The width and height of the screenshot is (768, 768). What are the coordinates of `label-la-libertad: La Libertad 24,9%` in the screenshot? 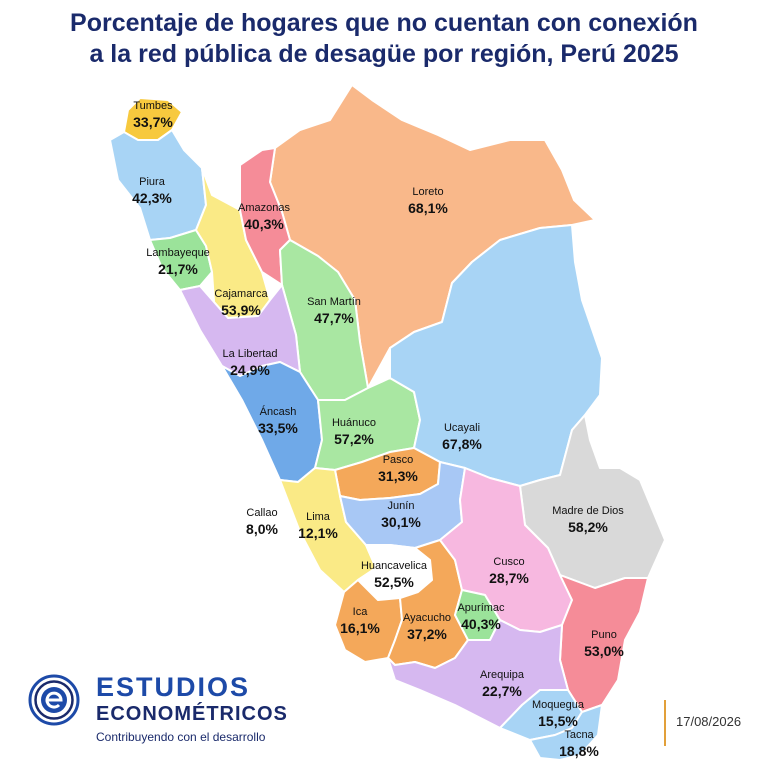 It's located at (249, 363).